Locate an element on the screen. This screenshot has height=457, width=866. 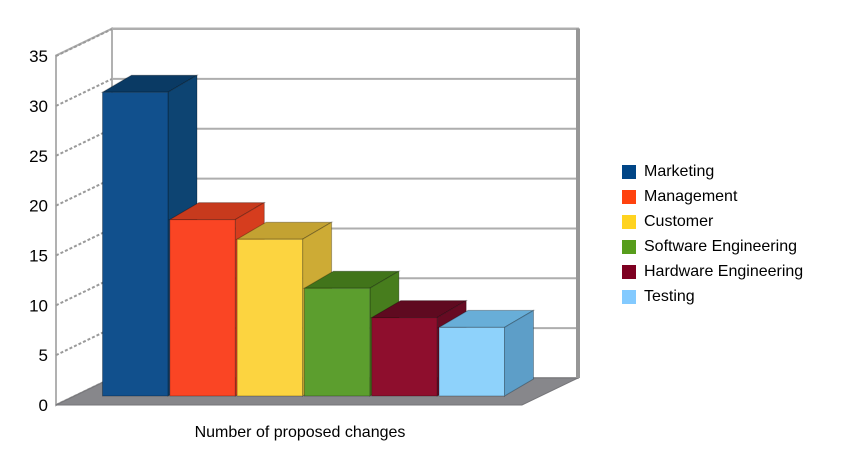
y-axis-tick-label-35: 35 is located at coordinates (38, 56).